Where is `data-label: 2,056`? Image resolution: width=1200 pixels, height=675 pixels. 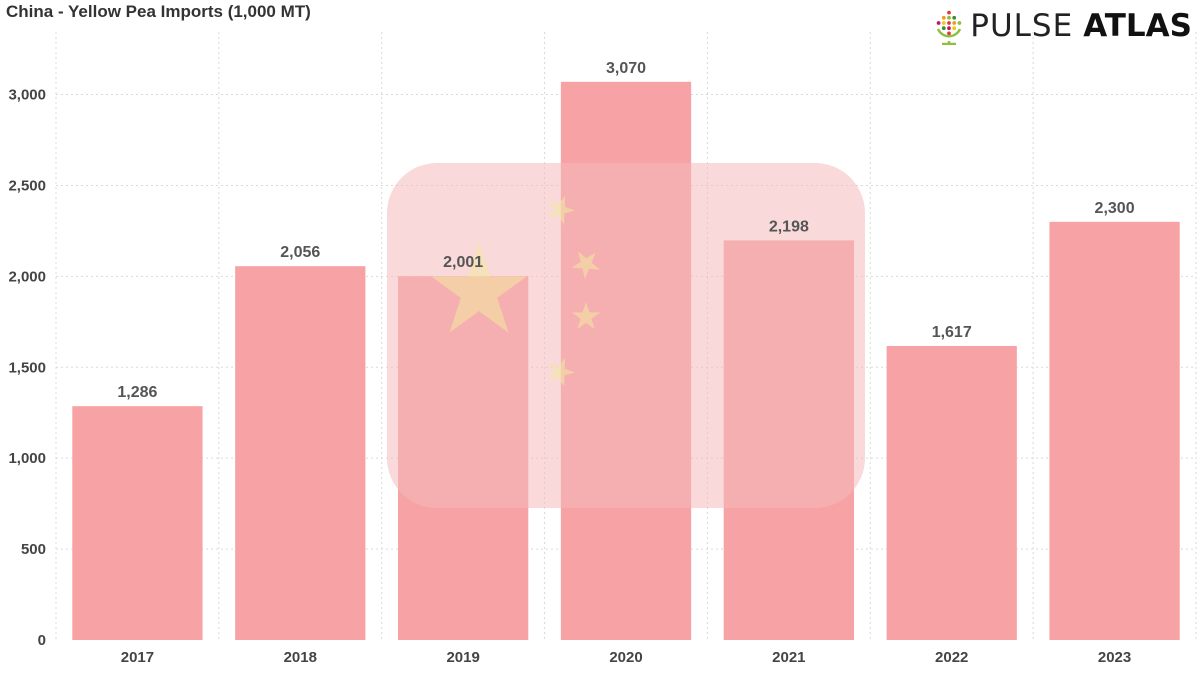 data-label: 2,056 is located at coordinates (300, 252).